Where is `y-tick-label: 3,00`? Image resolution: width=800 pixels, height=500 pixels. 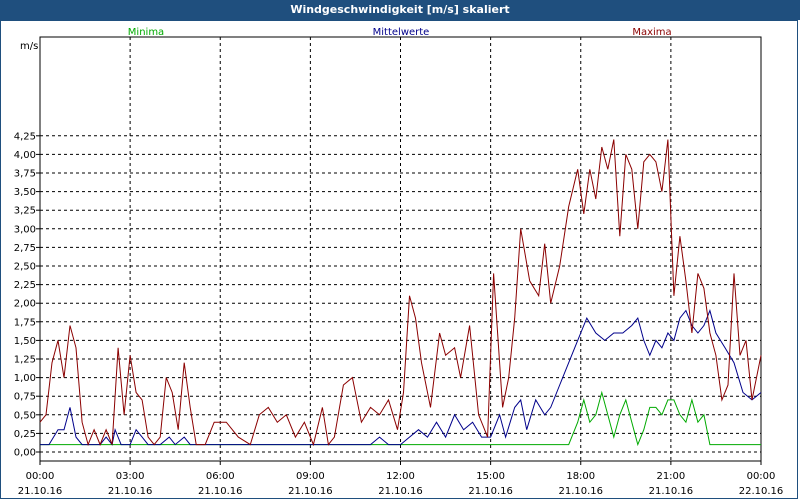 y-tick-label: 3,00 is located at coordinates (25, 229).